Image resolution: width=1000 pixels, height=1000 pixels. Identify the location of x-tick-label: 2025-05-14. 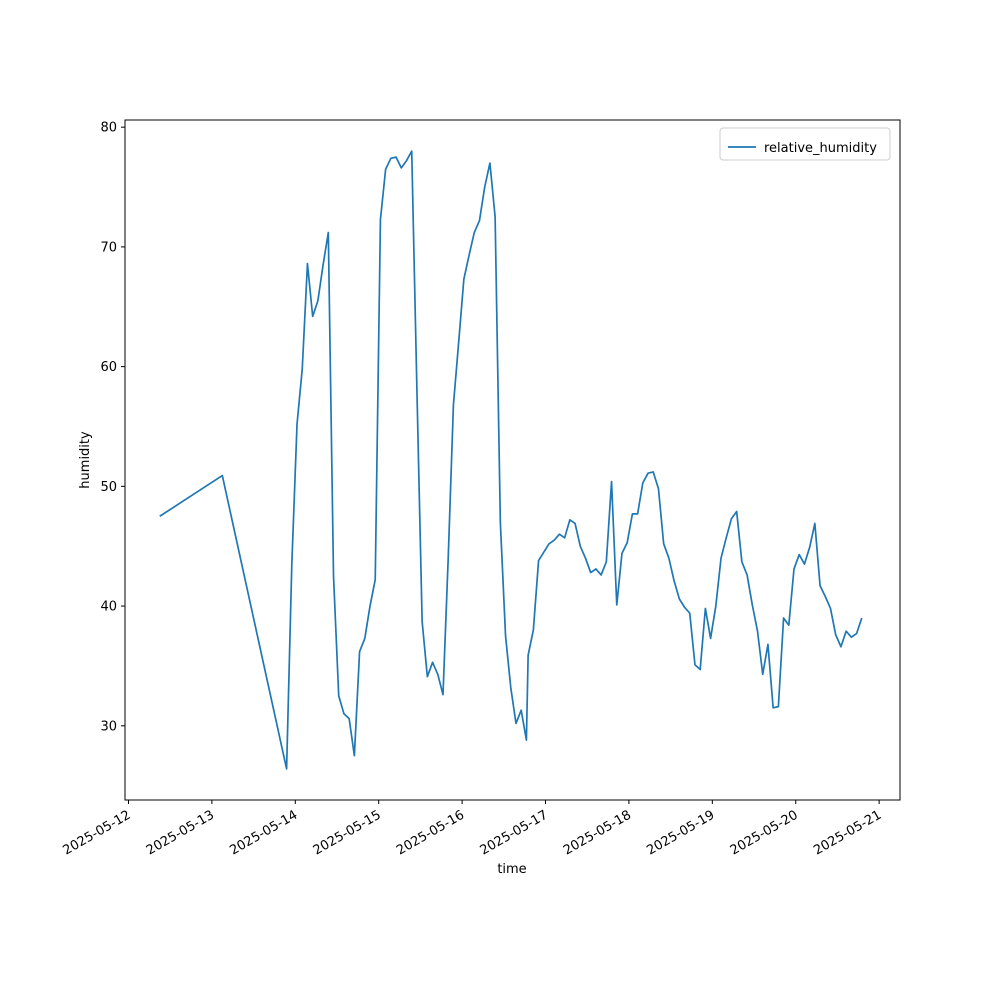
(263, 833).